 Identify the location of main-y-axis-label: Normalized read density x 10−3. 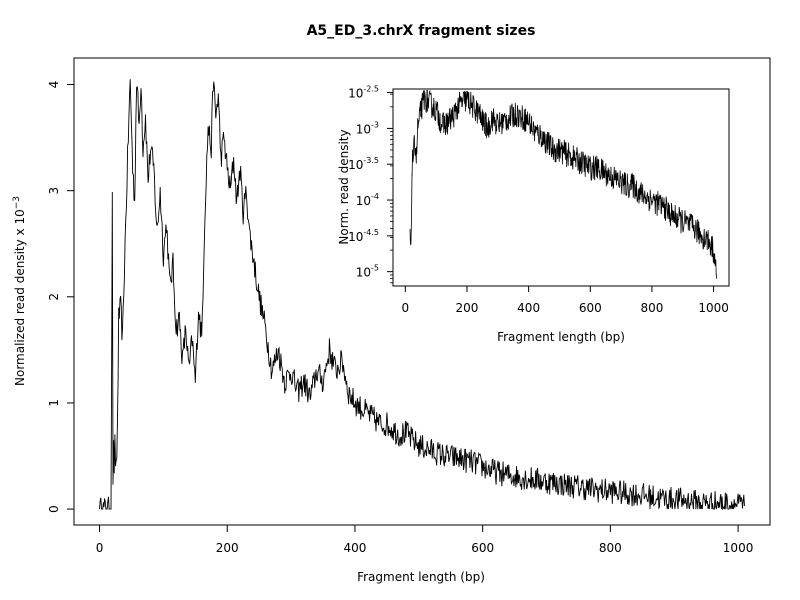
(19, 291).